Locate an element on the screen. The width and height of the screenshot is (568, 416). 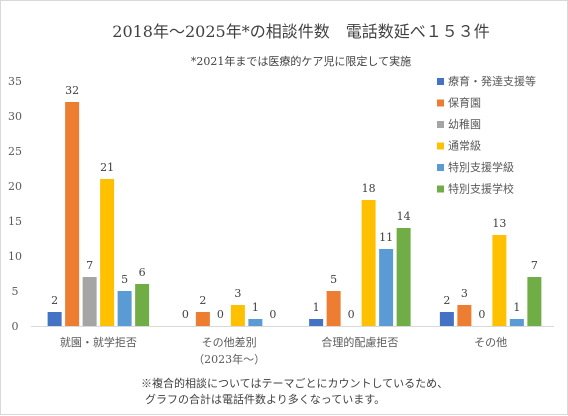
legend-label: 幼稚園 is located at coordinates (464, 124).